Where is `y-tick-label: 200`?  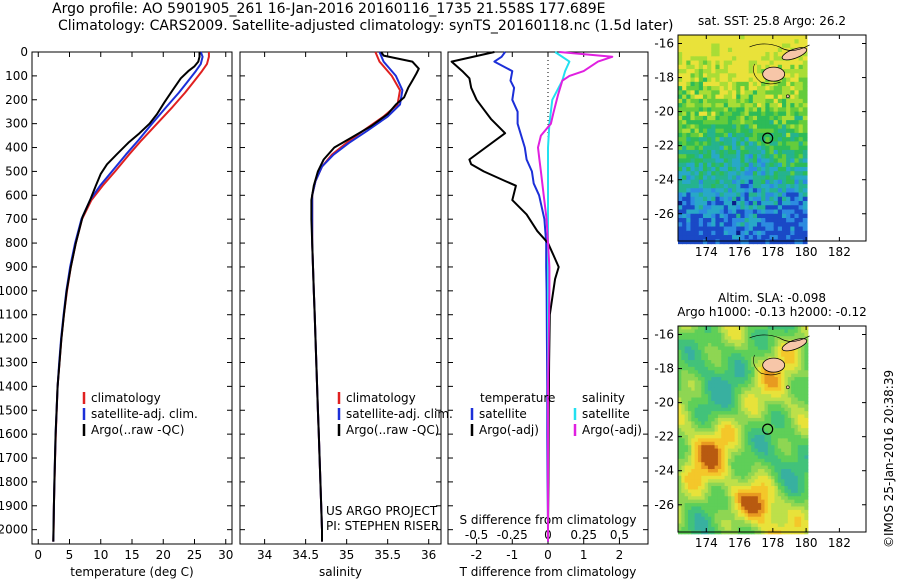 y-tick-label: 200 is located at coordinates (16, 100).